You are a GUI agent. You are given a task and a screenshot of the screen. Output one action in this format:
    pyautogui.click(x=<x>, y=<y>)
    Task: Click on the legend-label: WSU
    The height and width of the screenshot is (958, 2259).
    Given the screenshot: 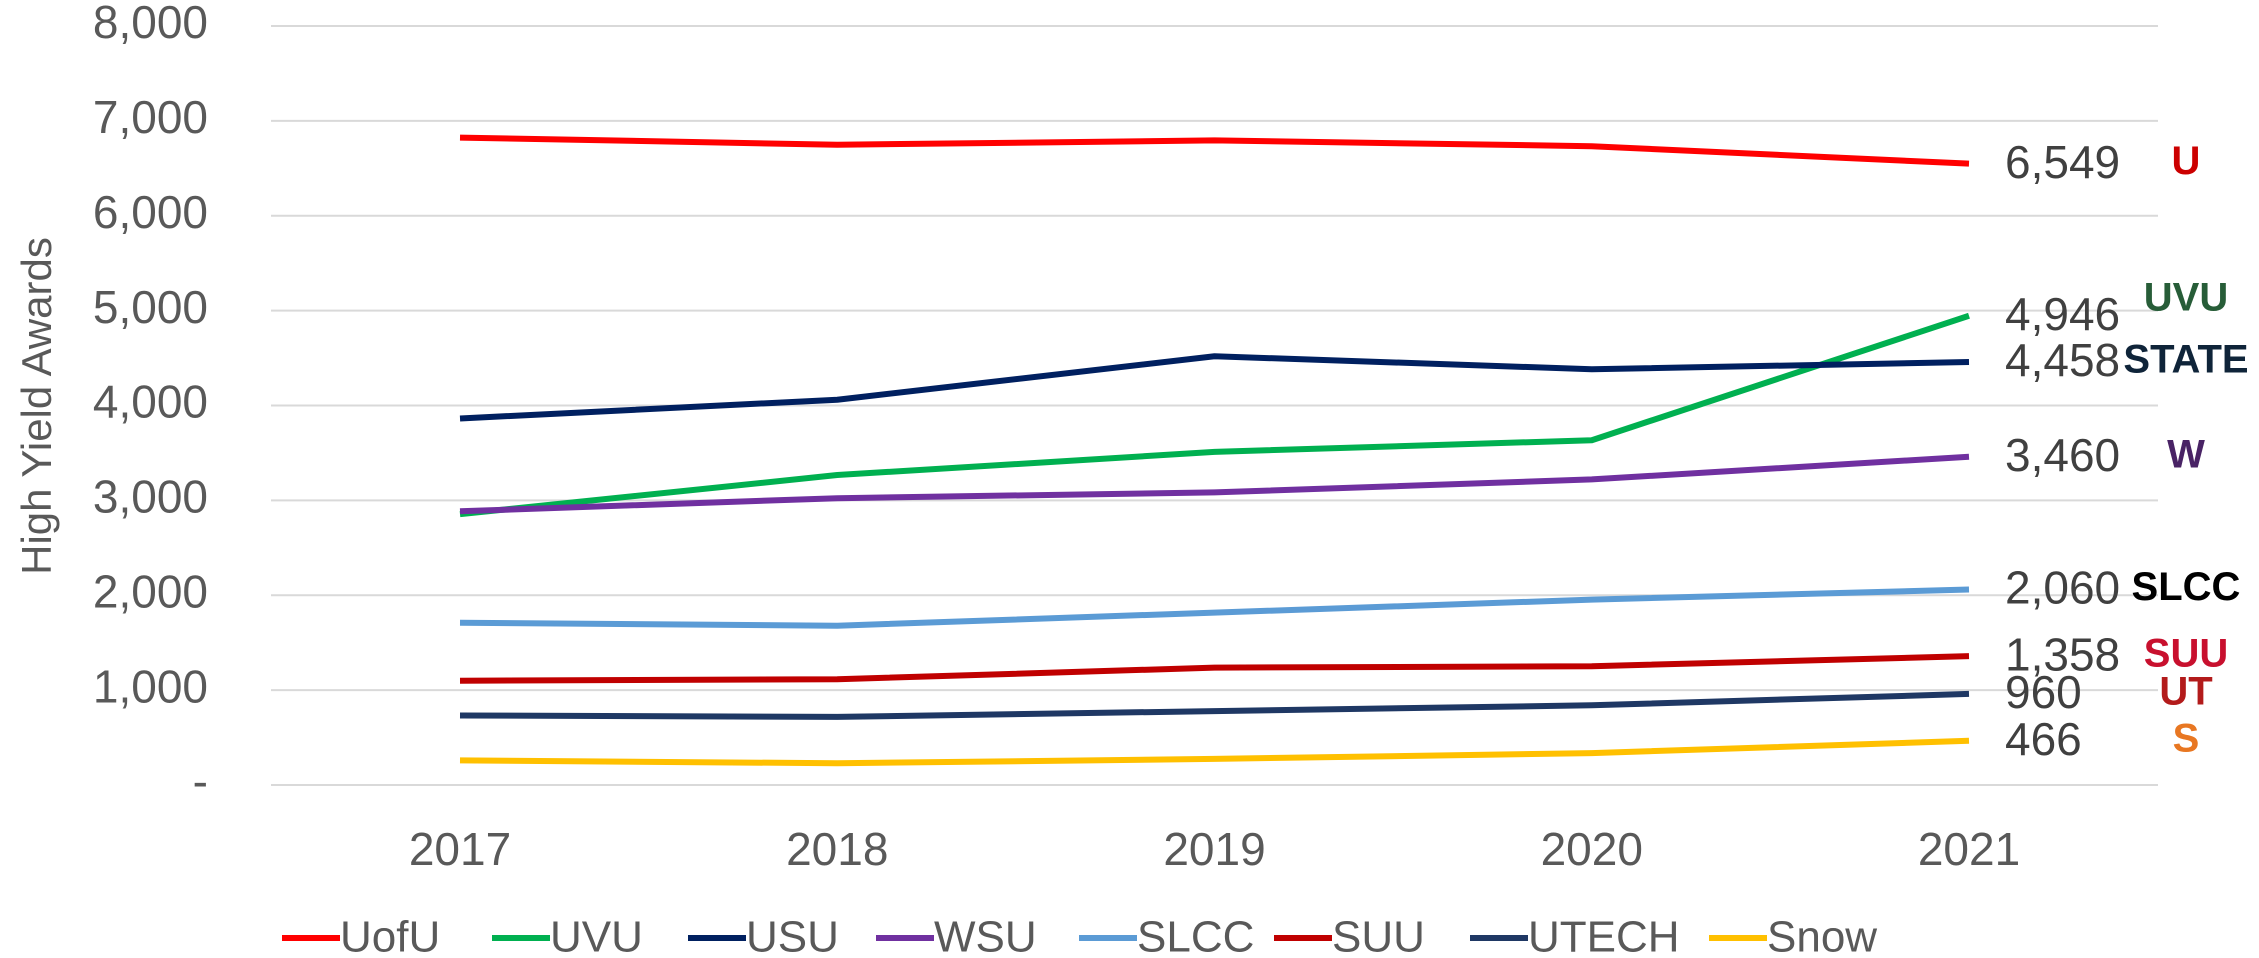 What is the action you would take?
    pyautogui.click(x=985, y=935)
    